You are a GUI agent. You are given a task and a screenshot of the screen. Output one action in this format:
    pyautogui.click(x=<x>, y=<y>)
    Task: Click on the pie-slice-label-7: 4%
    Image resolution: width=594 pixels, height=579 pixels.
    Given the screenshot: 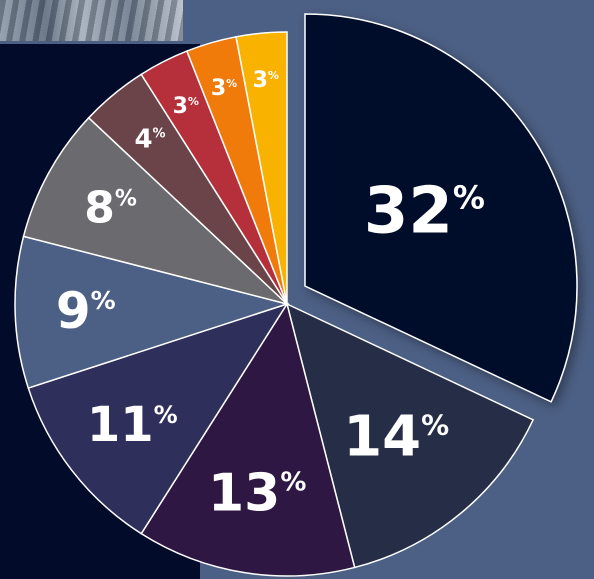 What is the action you would take?
    pyautogui.click(x=149, y=140)
    